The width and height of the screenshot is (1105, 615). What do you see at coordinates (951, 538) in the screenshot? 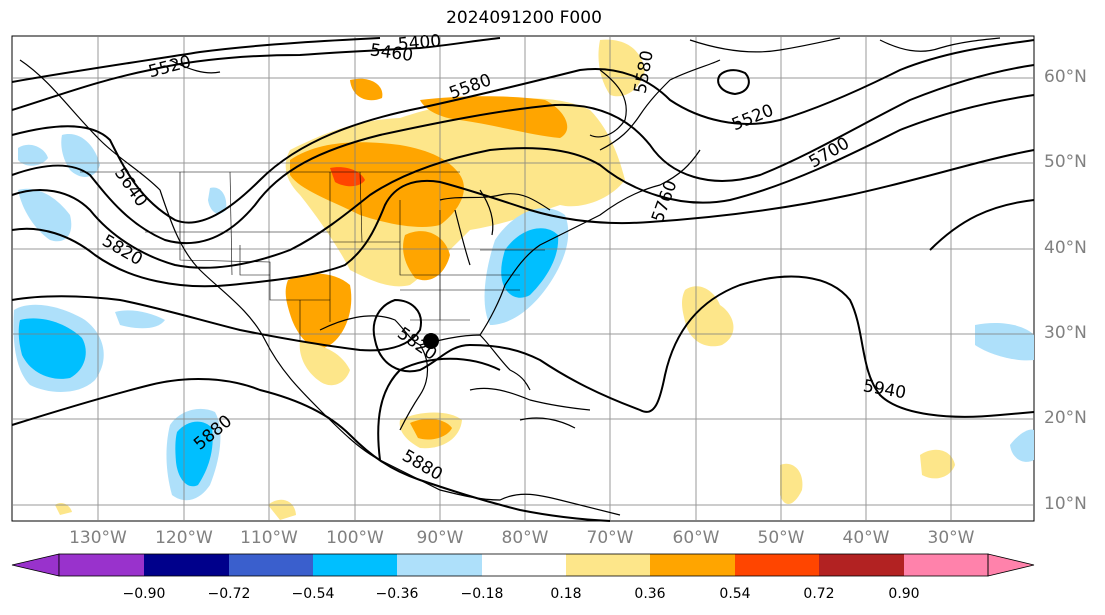
I see `lon-label: 30°W` at bounding box center [951, 538].